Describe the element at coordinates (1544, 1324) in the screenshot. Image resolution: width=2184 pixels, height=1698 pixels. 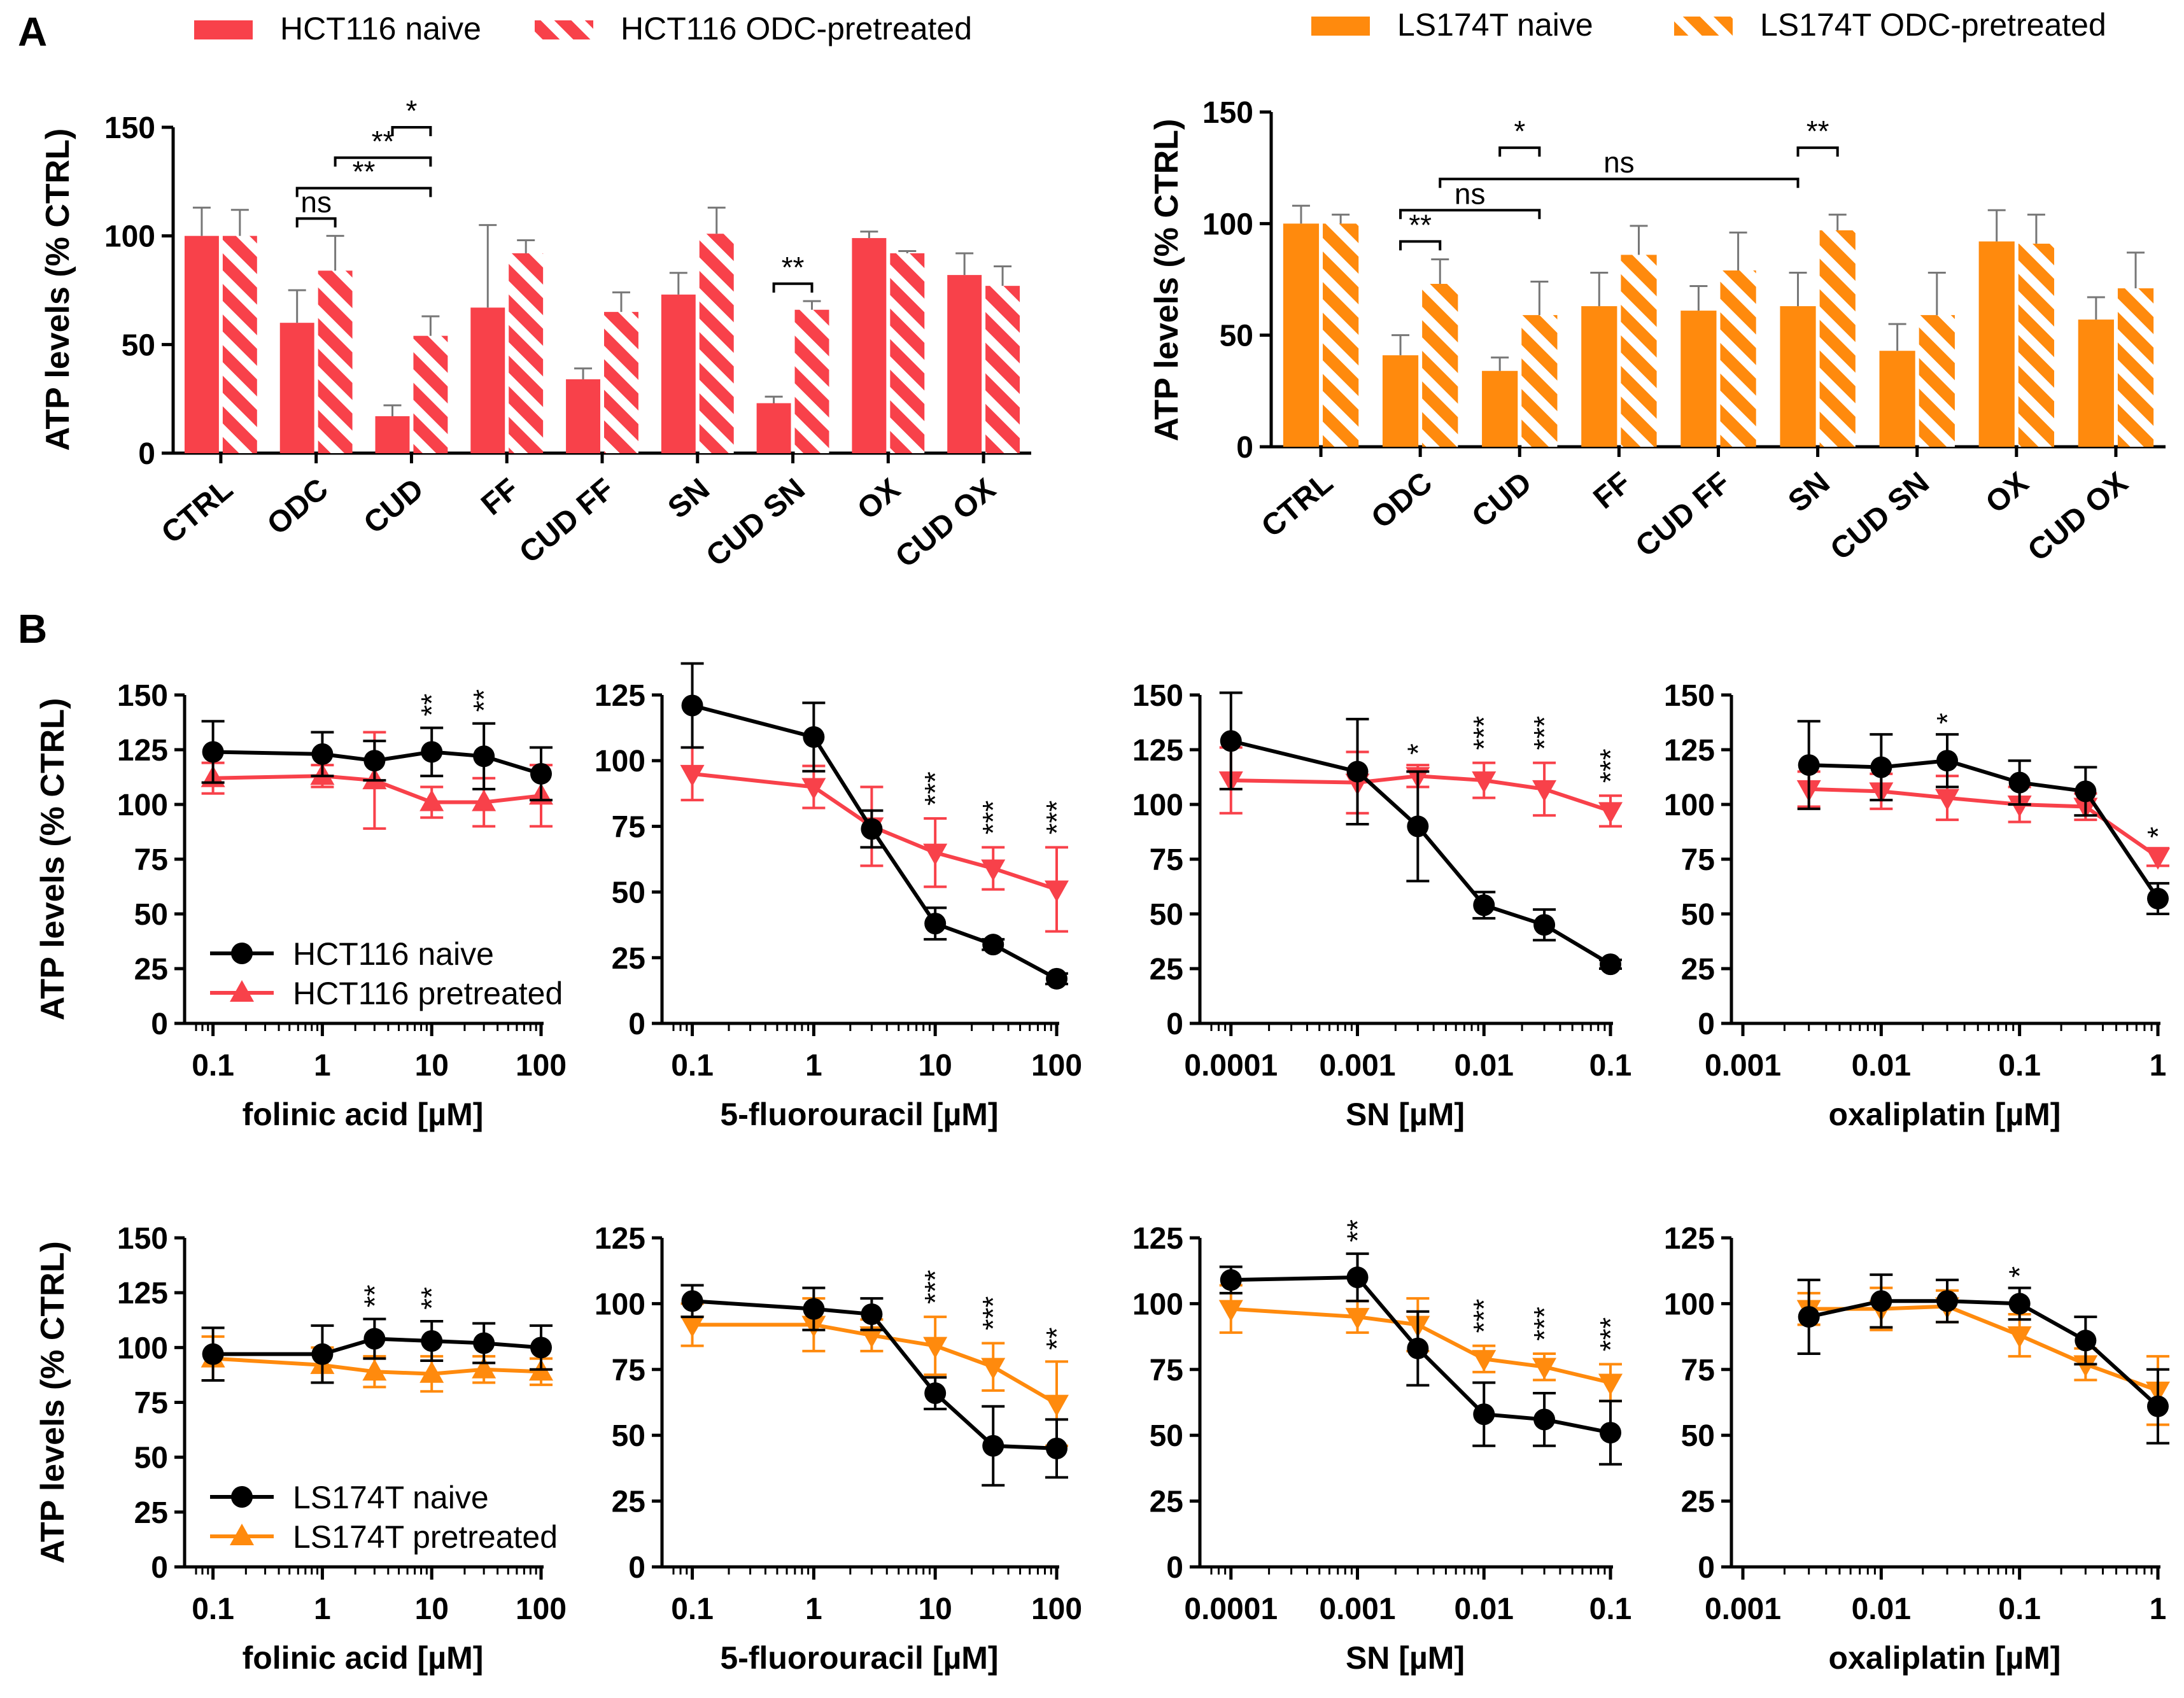
I see `significance-label: ***` at that location.